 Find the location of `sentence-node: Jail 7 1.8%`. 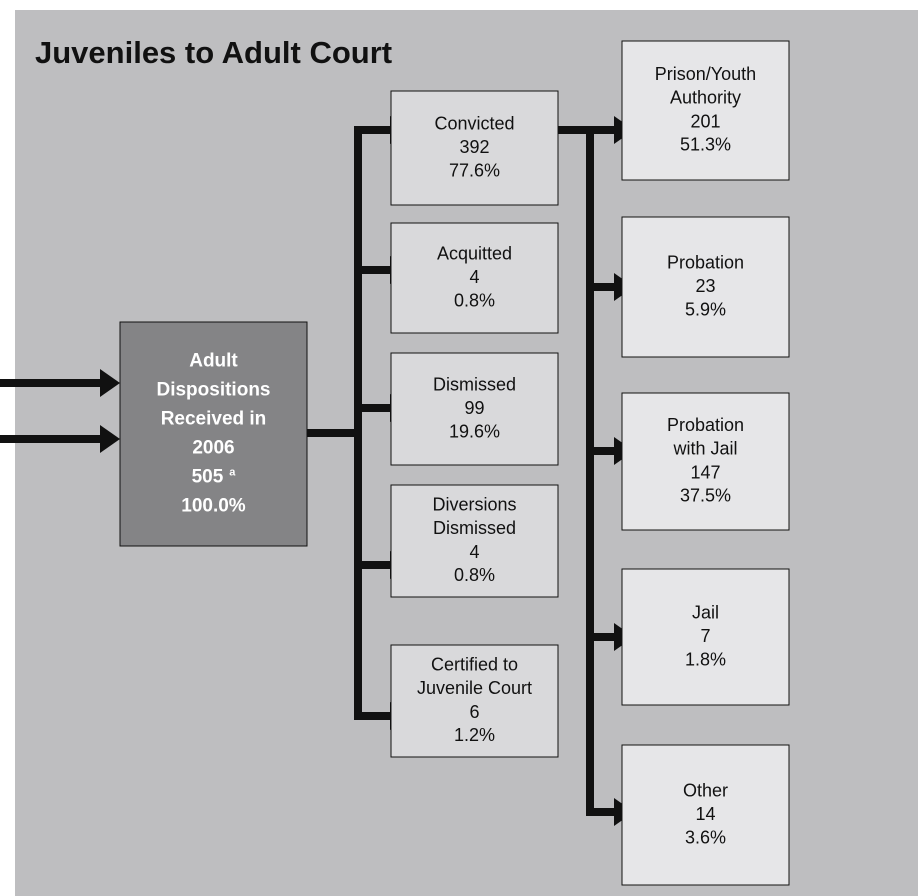

sentence-node: Jail 7 1.8% is located at coordinates (705, 637).